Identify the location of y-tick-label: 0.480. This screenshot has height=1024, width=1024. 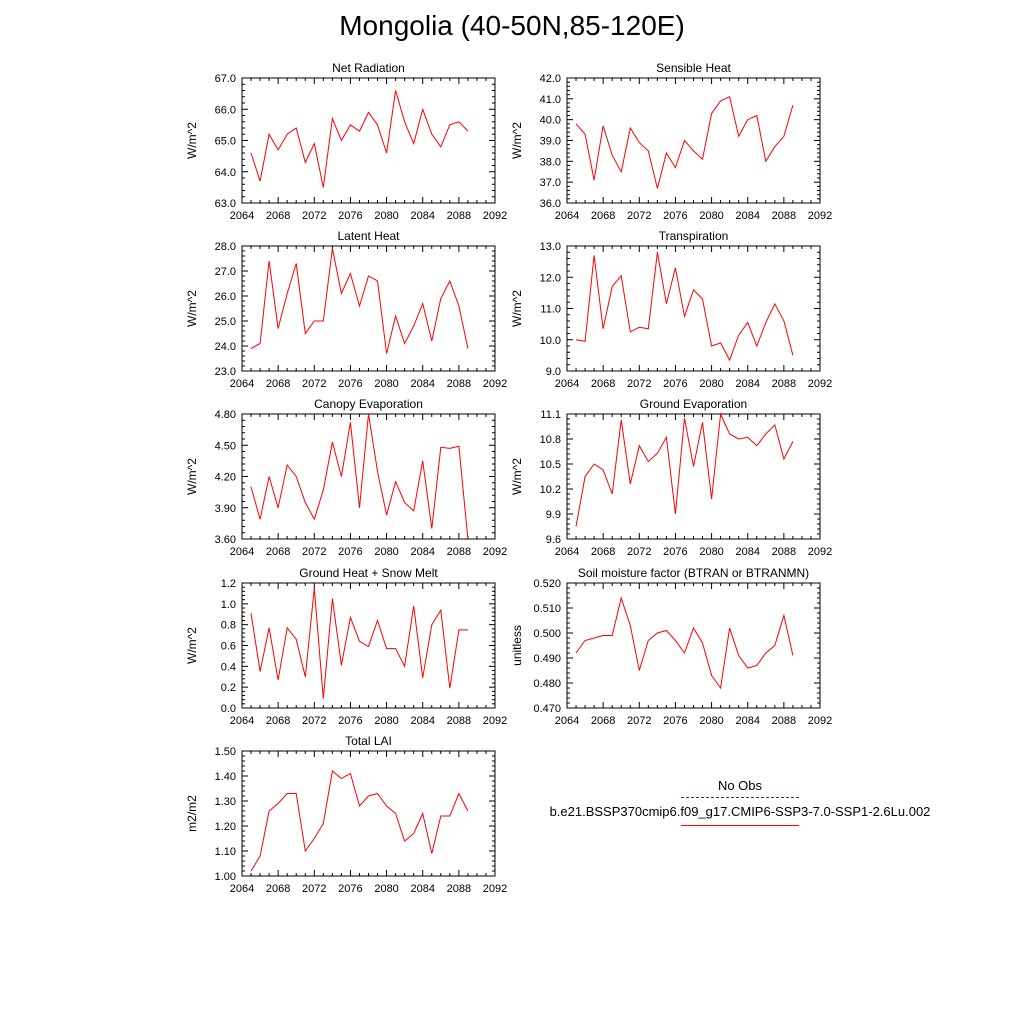
(547, 684).